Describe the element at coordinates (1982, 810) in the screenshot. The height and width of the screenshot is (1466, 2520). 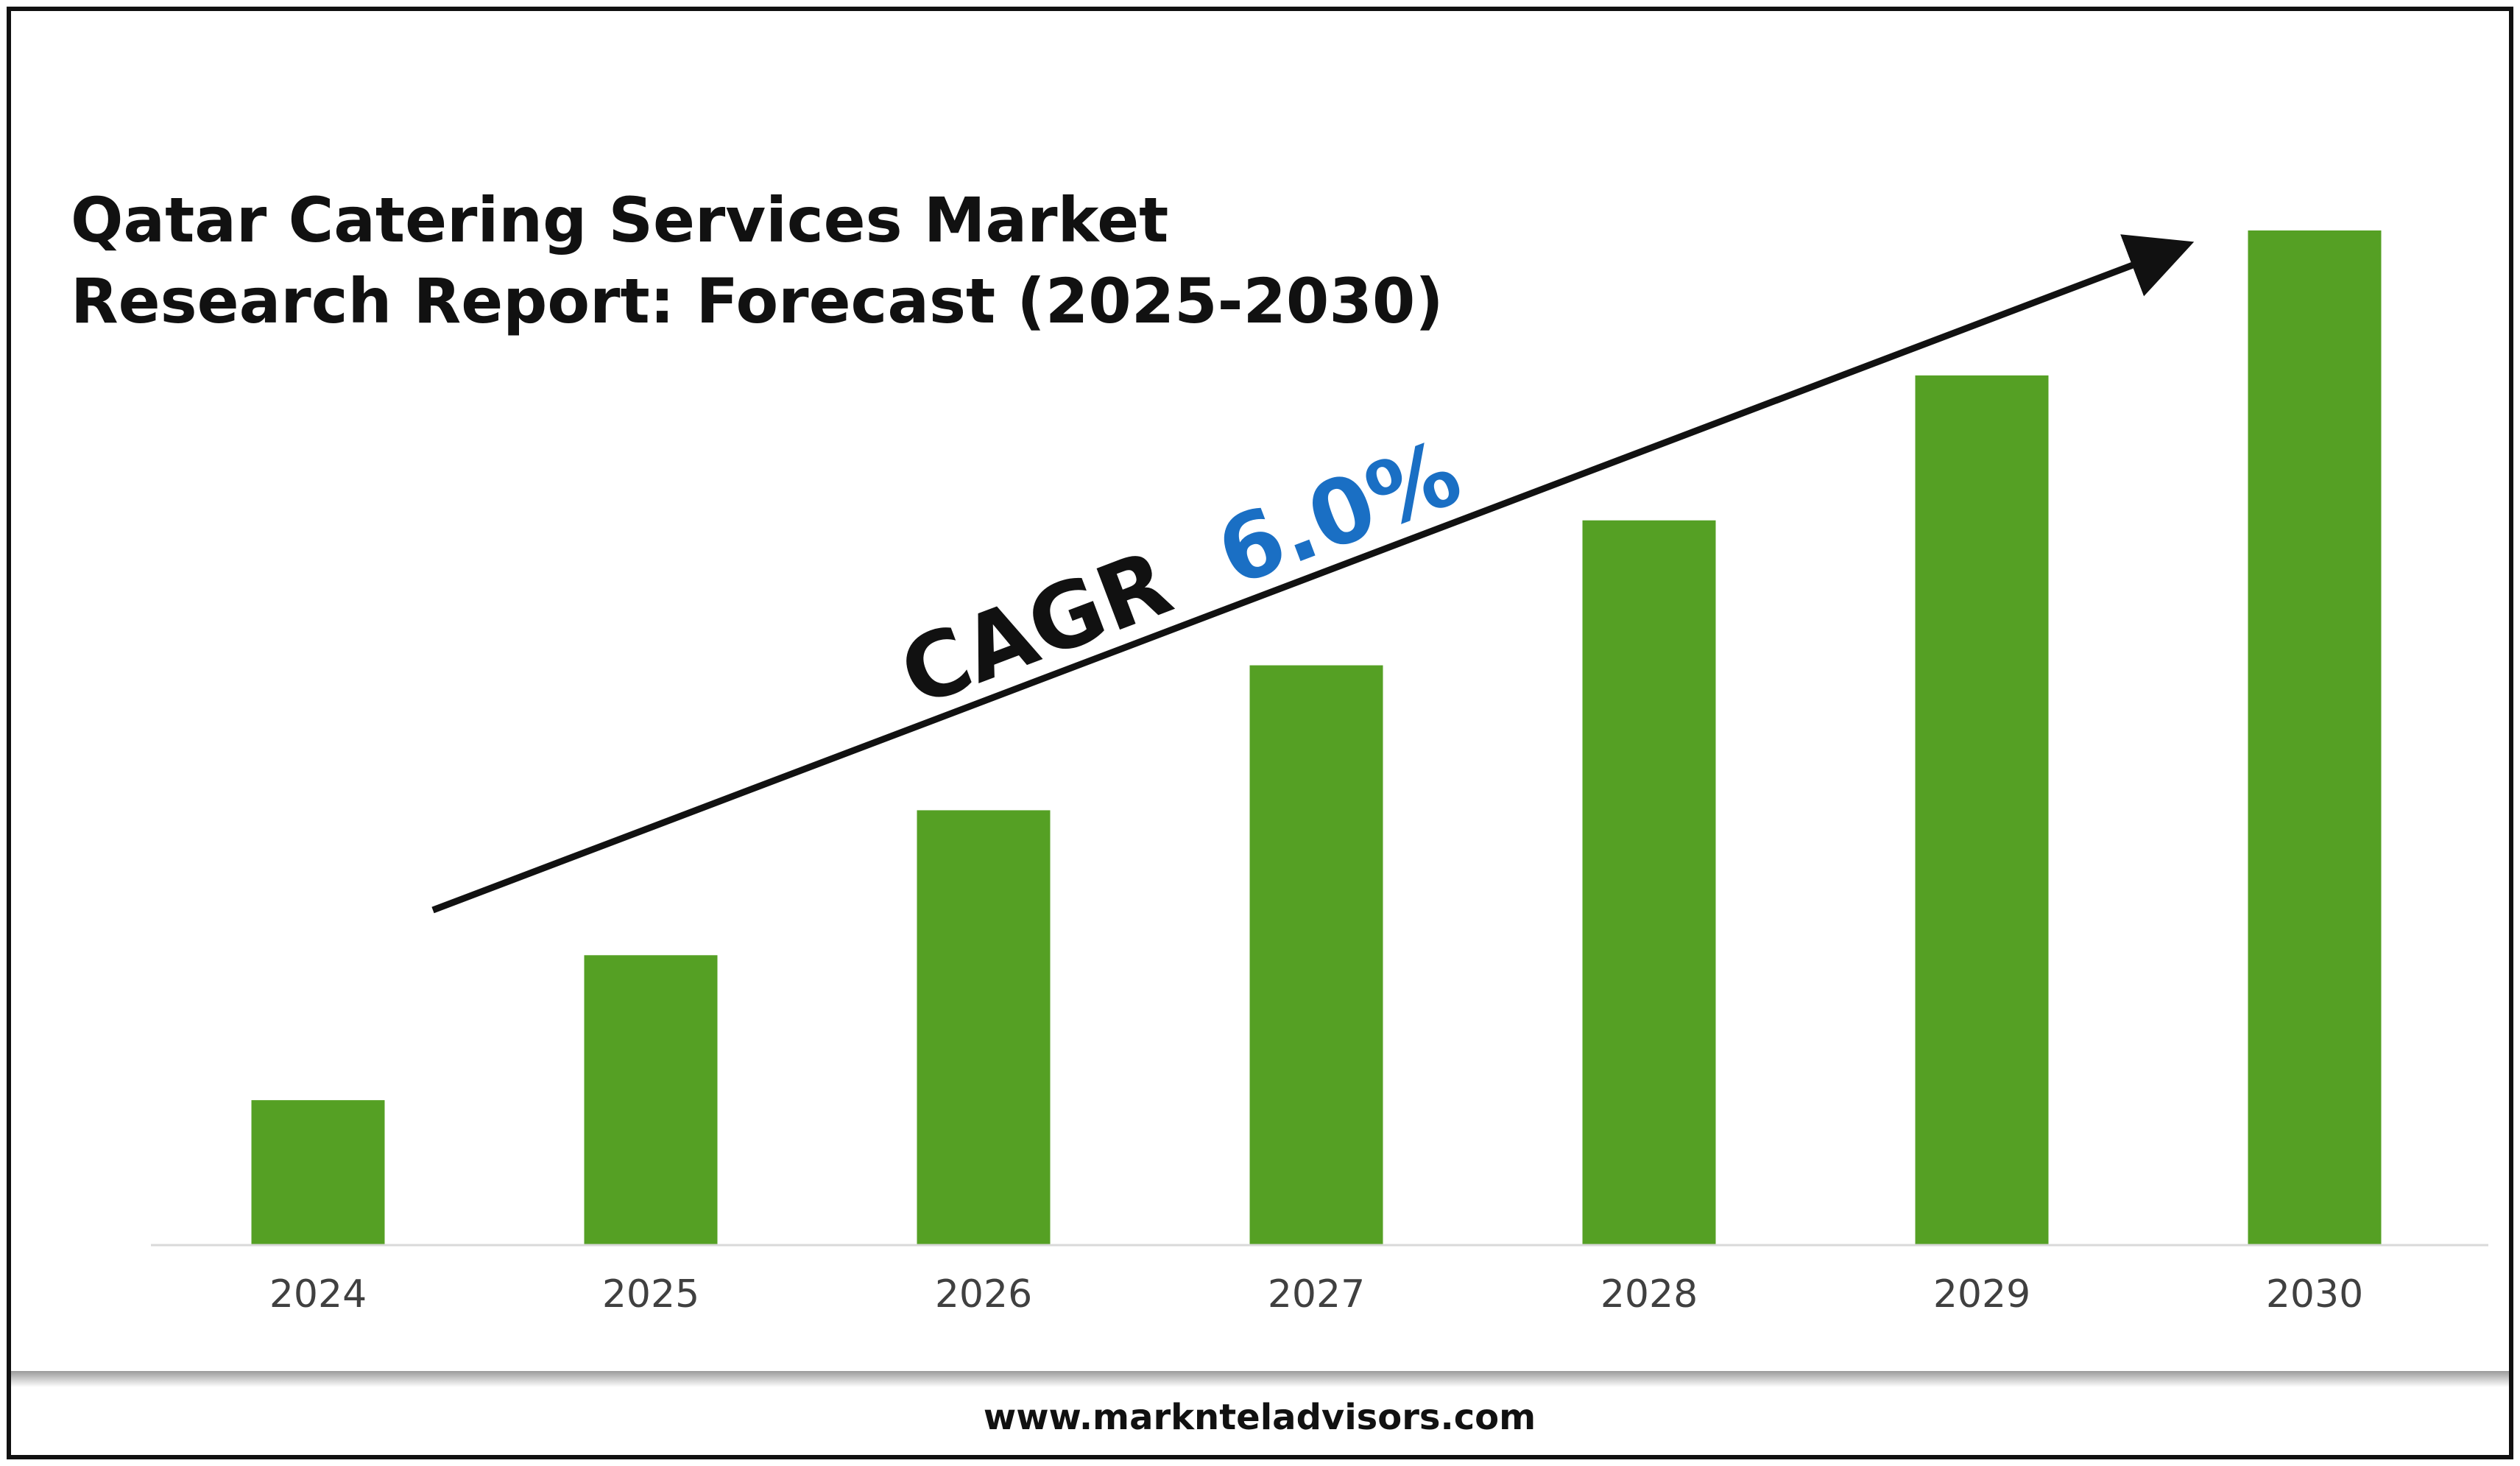
I see `bar-2029` at that location.